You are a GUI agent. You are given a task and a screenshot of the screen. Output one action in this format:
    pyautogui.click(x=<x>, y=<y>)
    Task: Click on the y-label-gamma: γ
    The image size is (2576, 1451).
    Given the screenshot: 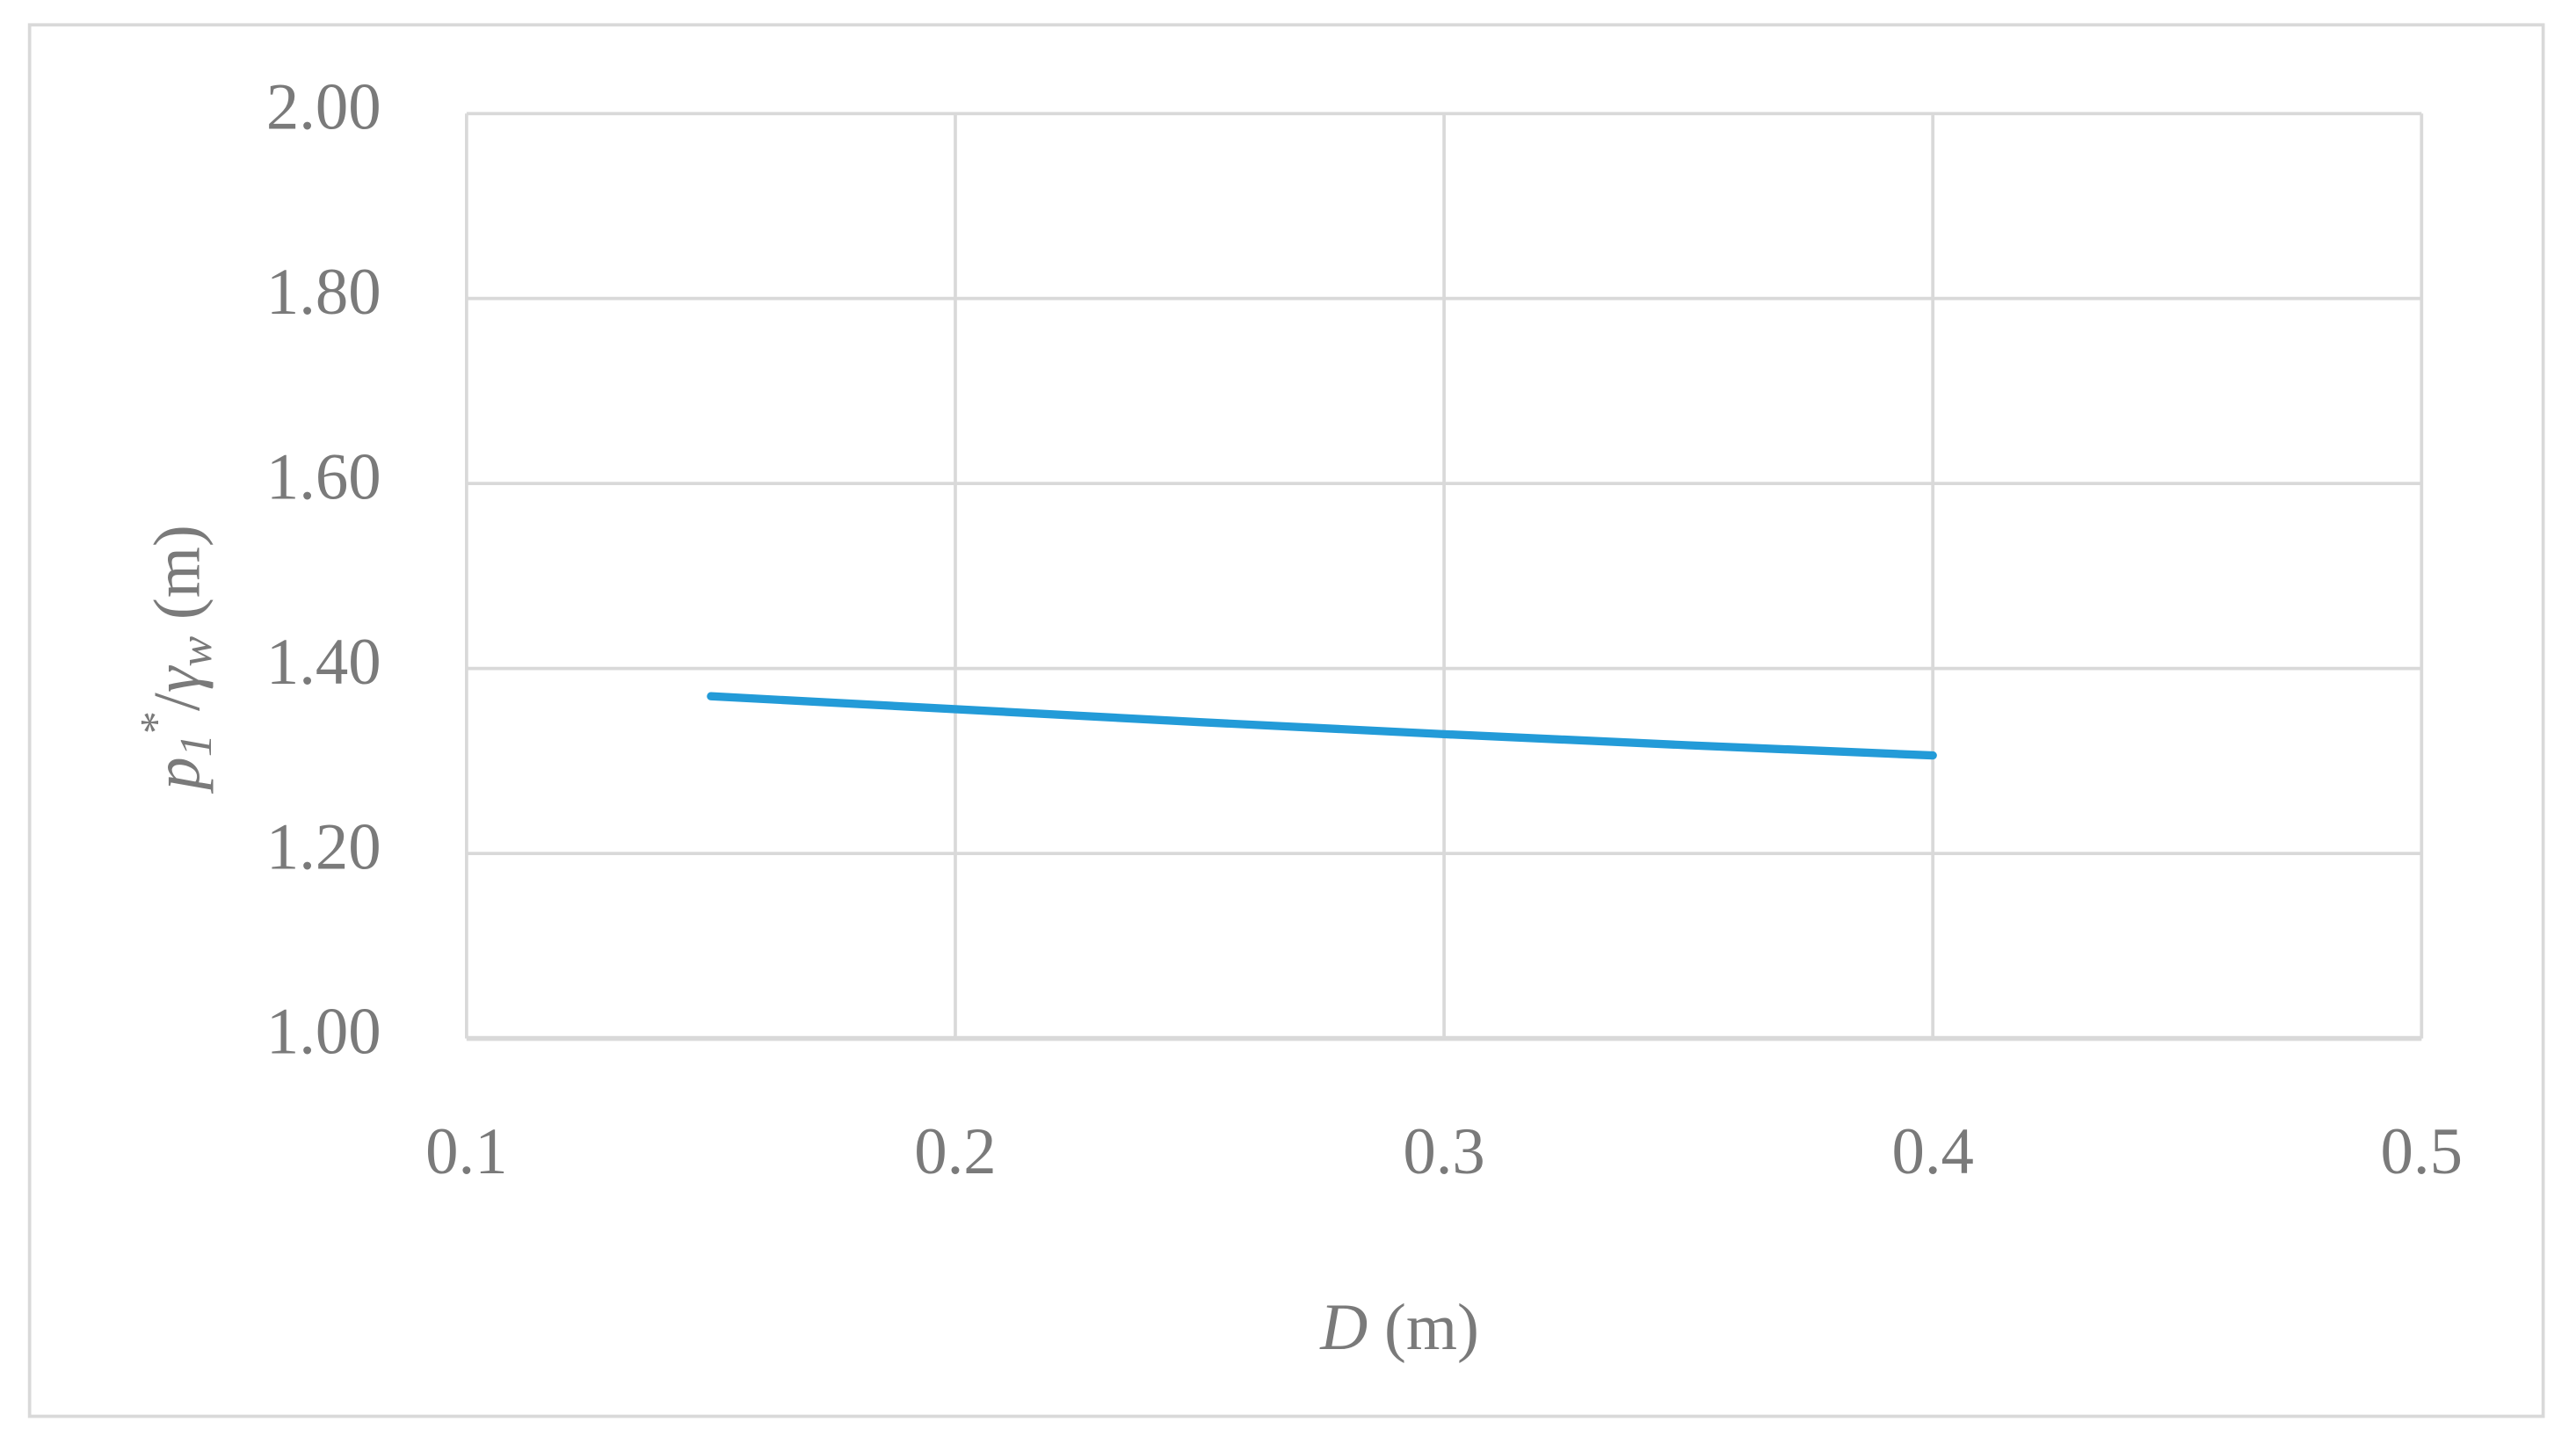 What is the action you would take?
    pyautogui.click(x=177, y=678)
    